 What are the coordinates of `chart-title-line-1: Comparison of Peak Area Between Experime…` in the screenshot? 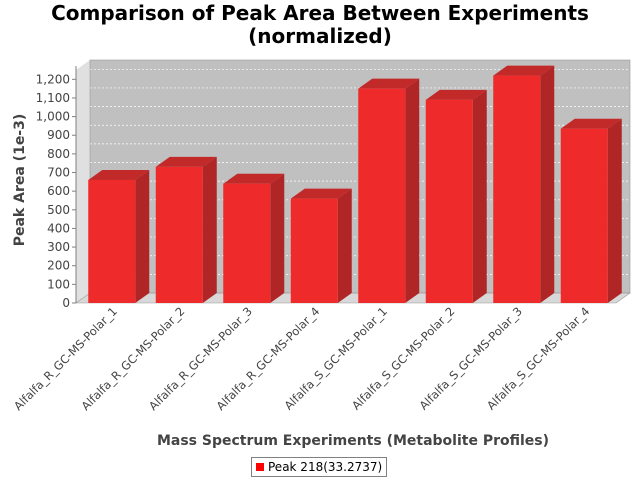 It's located at (320, 13).